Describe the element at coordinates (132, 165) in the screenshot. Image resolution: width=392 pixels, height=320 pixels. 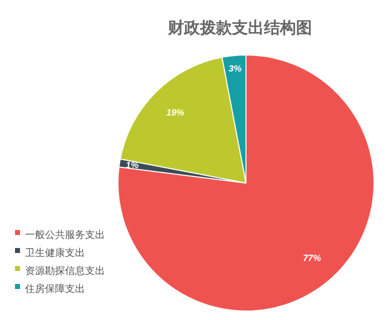
I see `data-label: 1%` at that location.